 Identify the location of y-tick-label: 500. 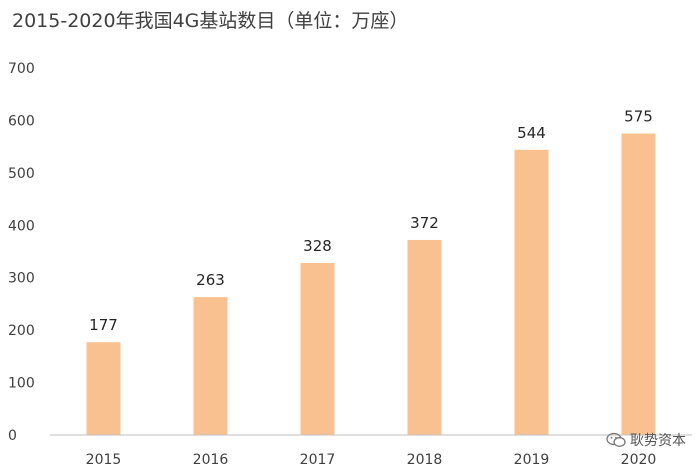
(21, 174).